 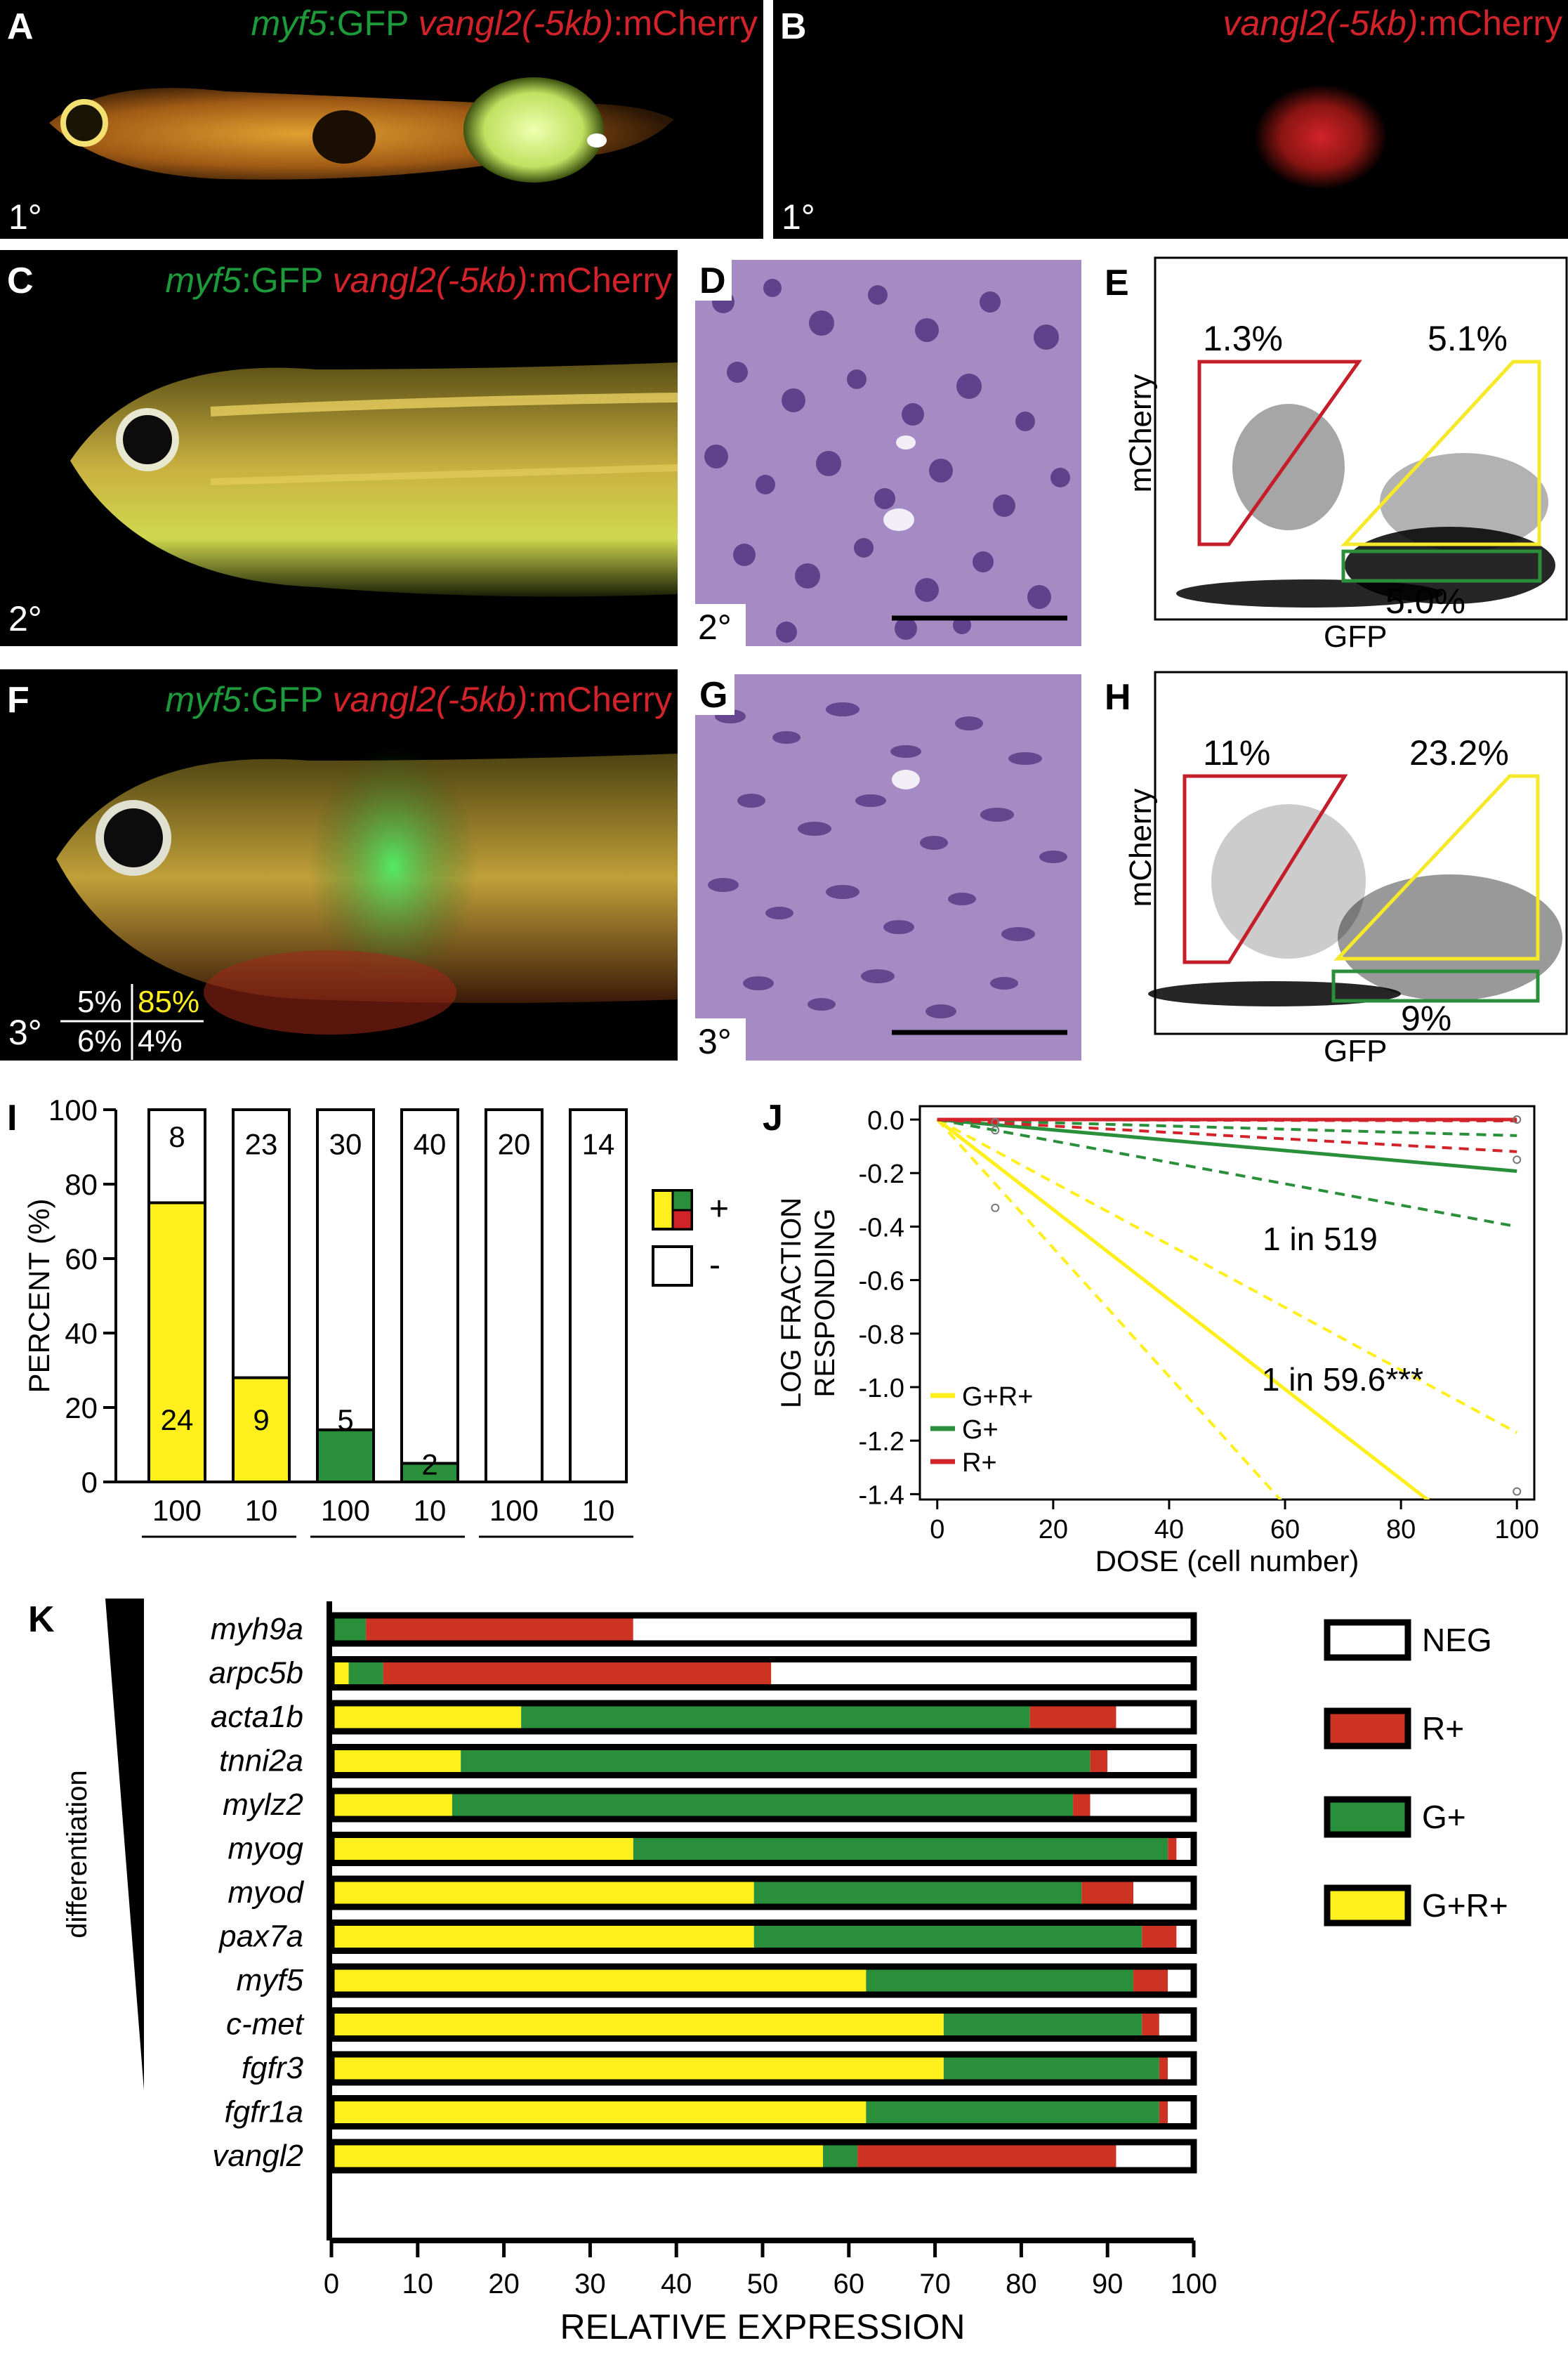 I want to click on gate-red-percent: 1.3%, so click(x=1243, y=338).